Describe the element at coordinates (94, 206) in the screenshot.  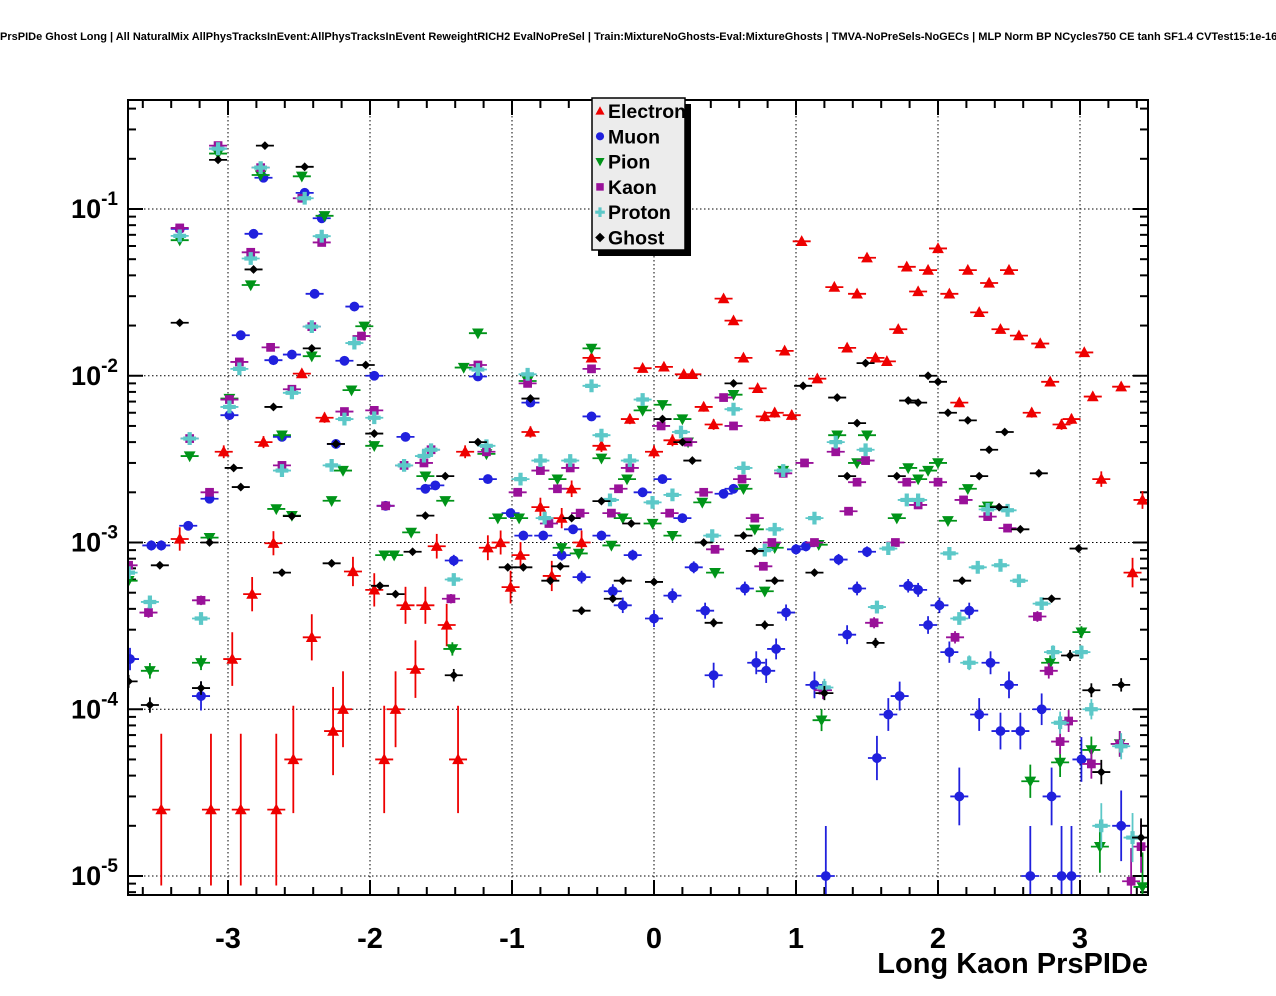
I see `svg-text: 10⁻¹` at that location.